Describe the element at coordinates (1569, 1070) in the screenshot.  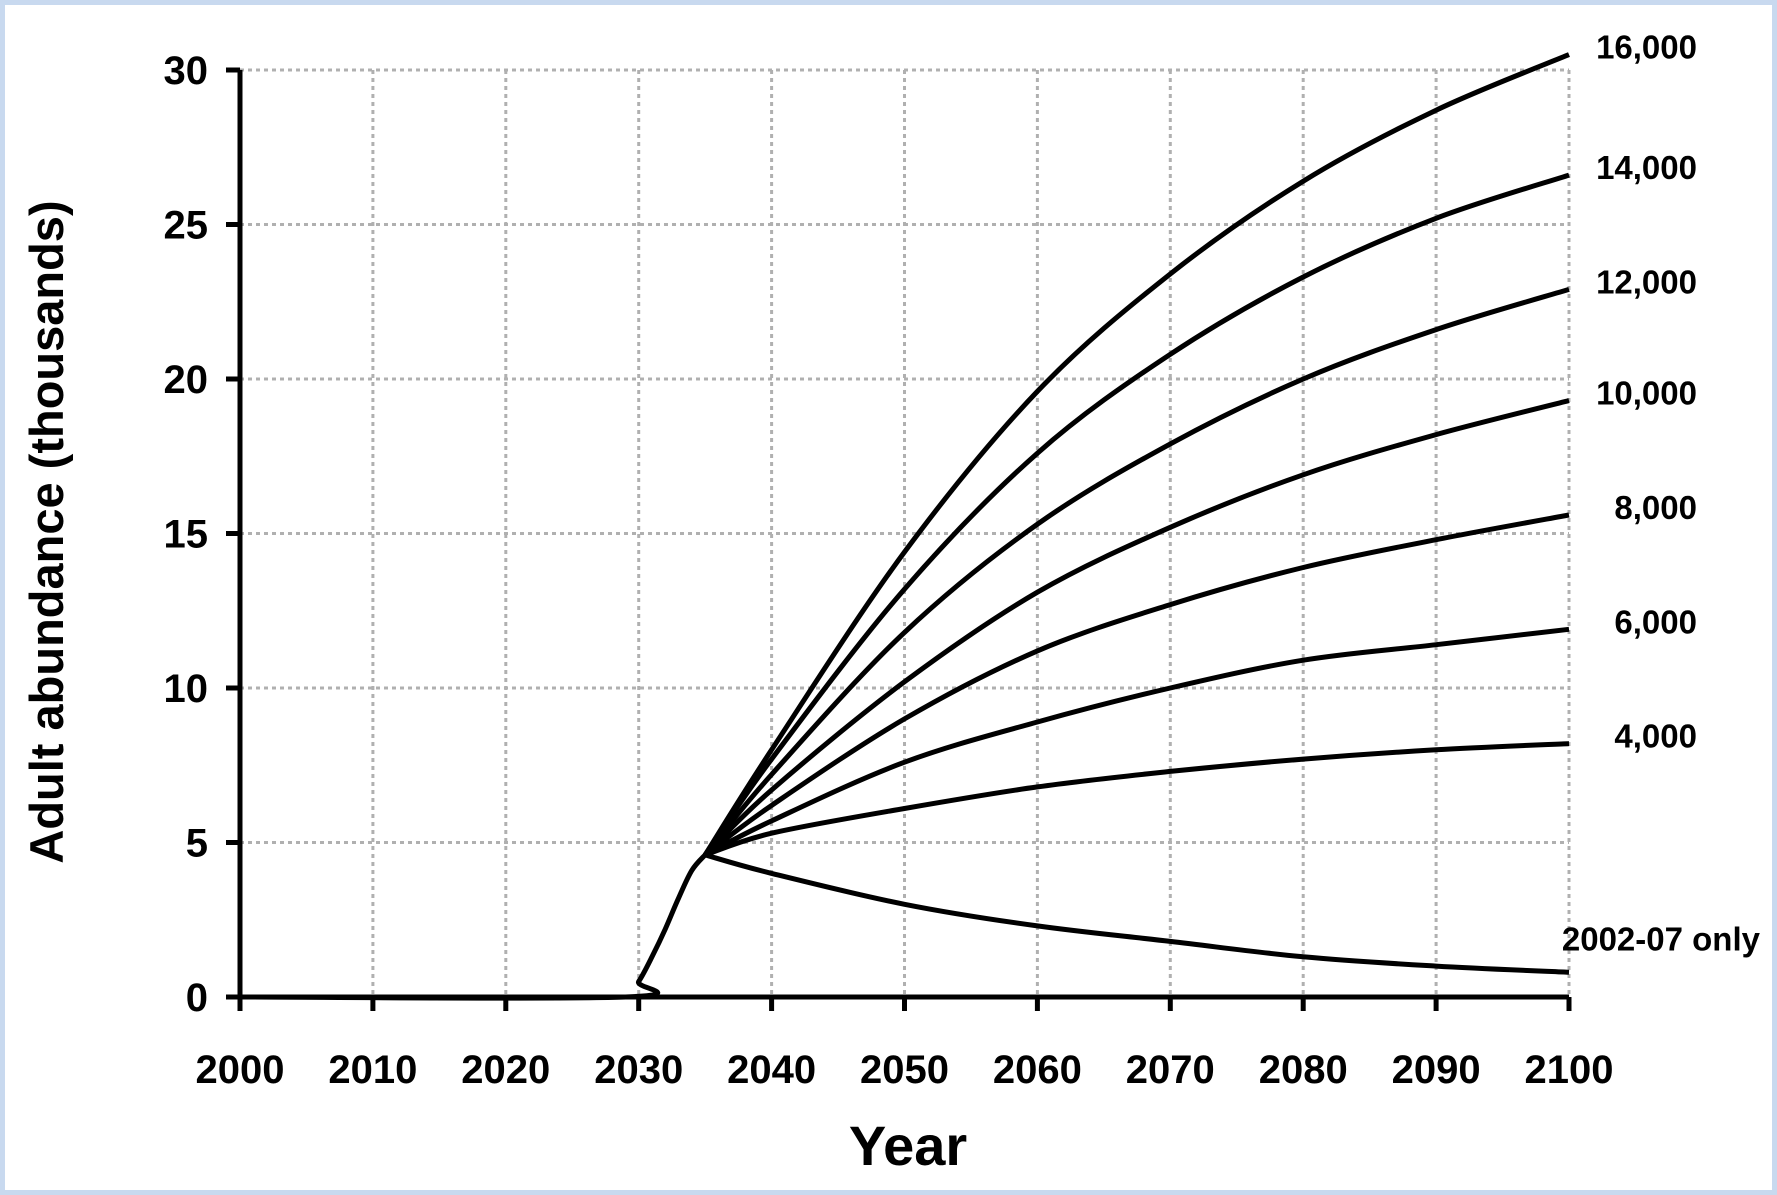
I see `x-tick-label-2100: 2100` at that location.